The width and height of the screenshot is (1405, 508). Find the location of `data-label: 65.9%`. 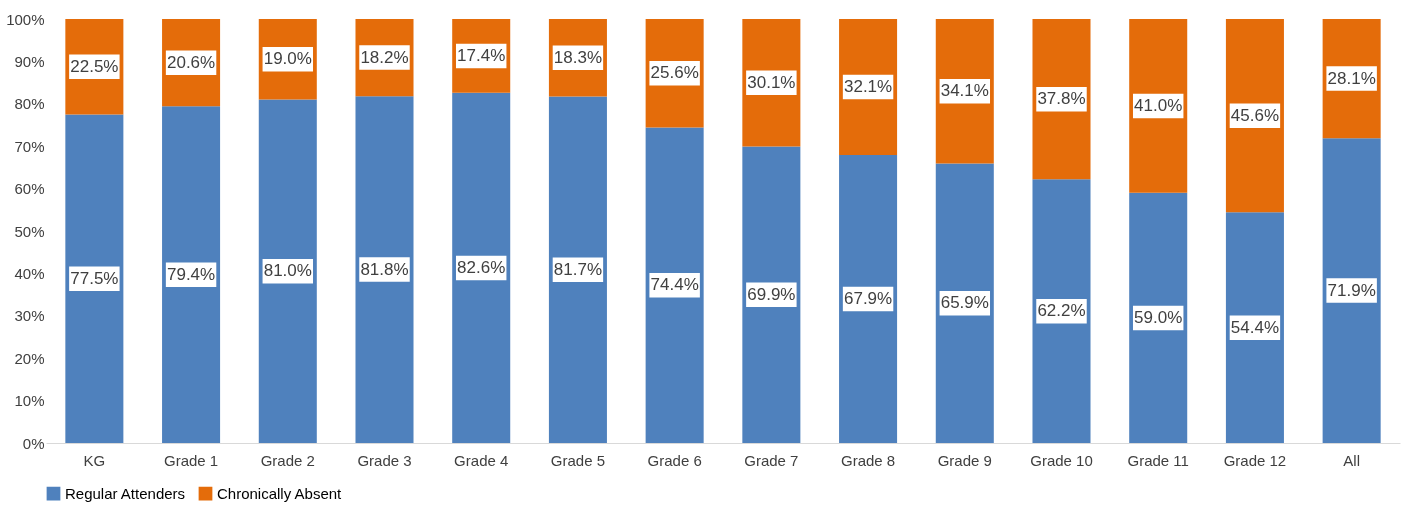

data-label: 65.9% is located at coordinates (964, 303).